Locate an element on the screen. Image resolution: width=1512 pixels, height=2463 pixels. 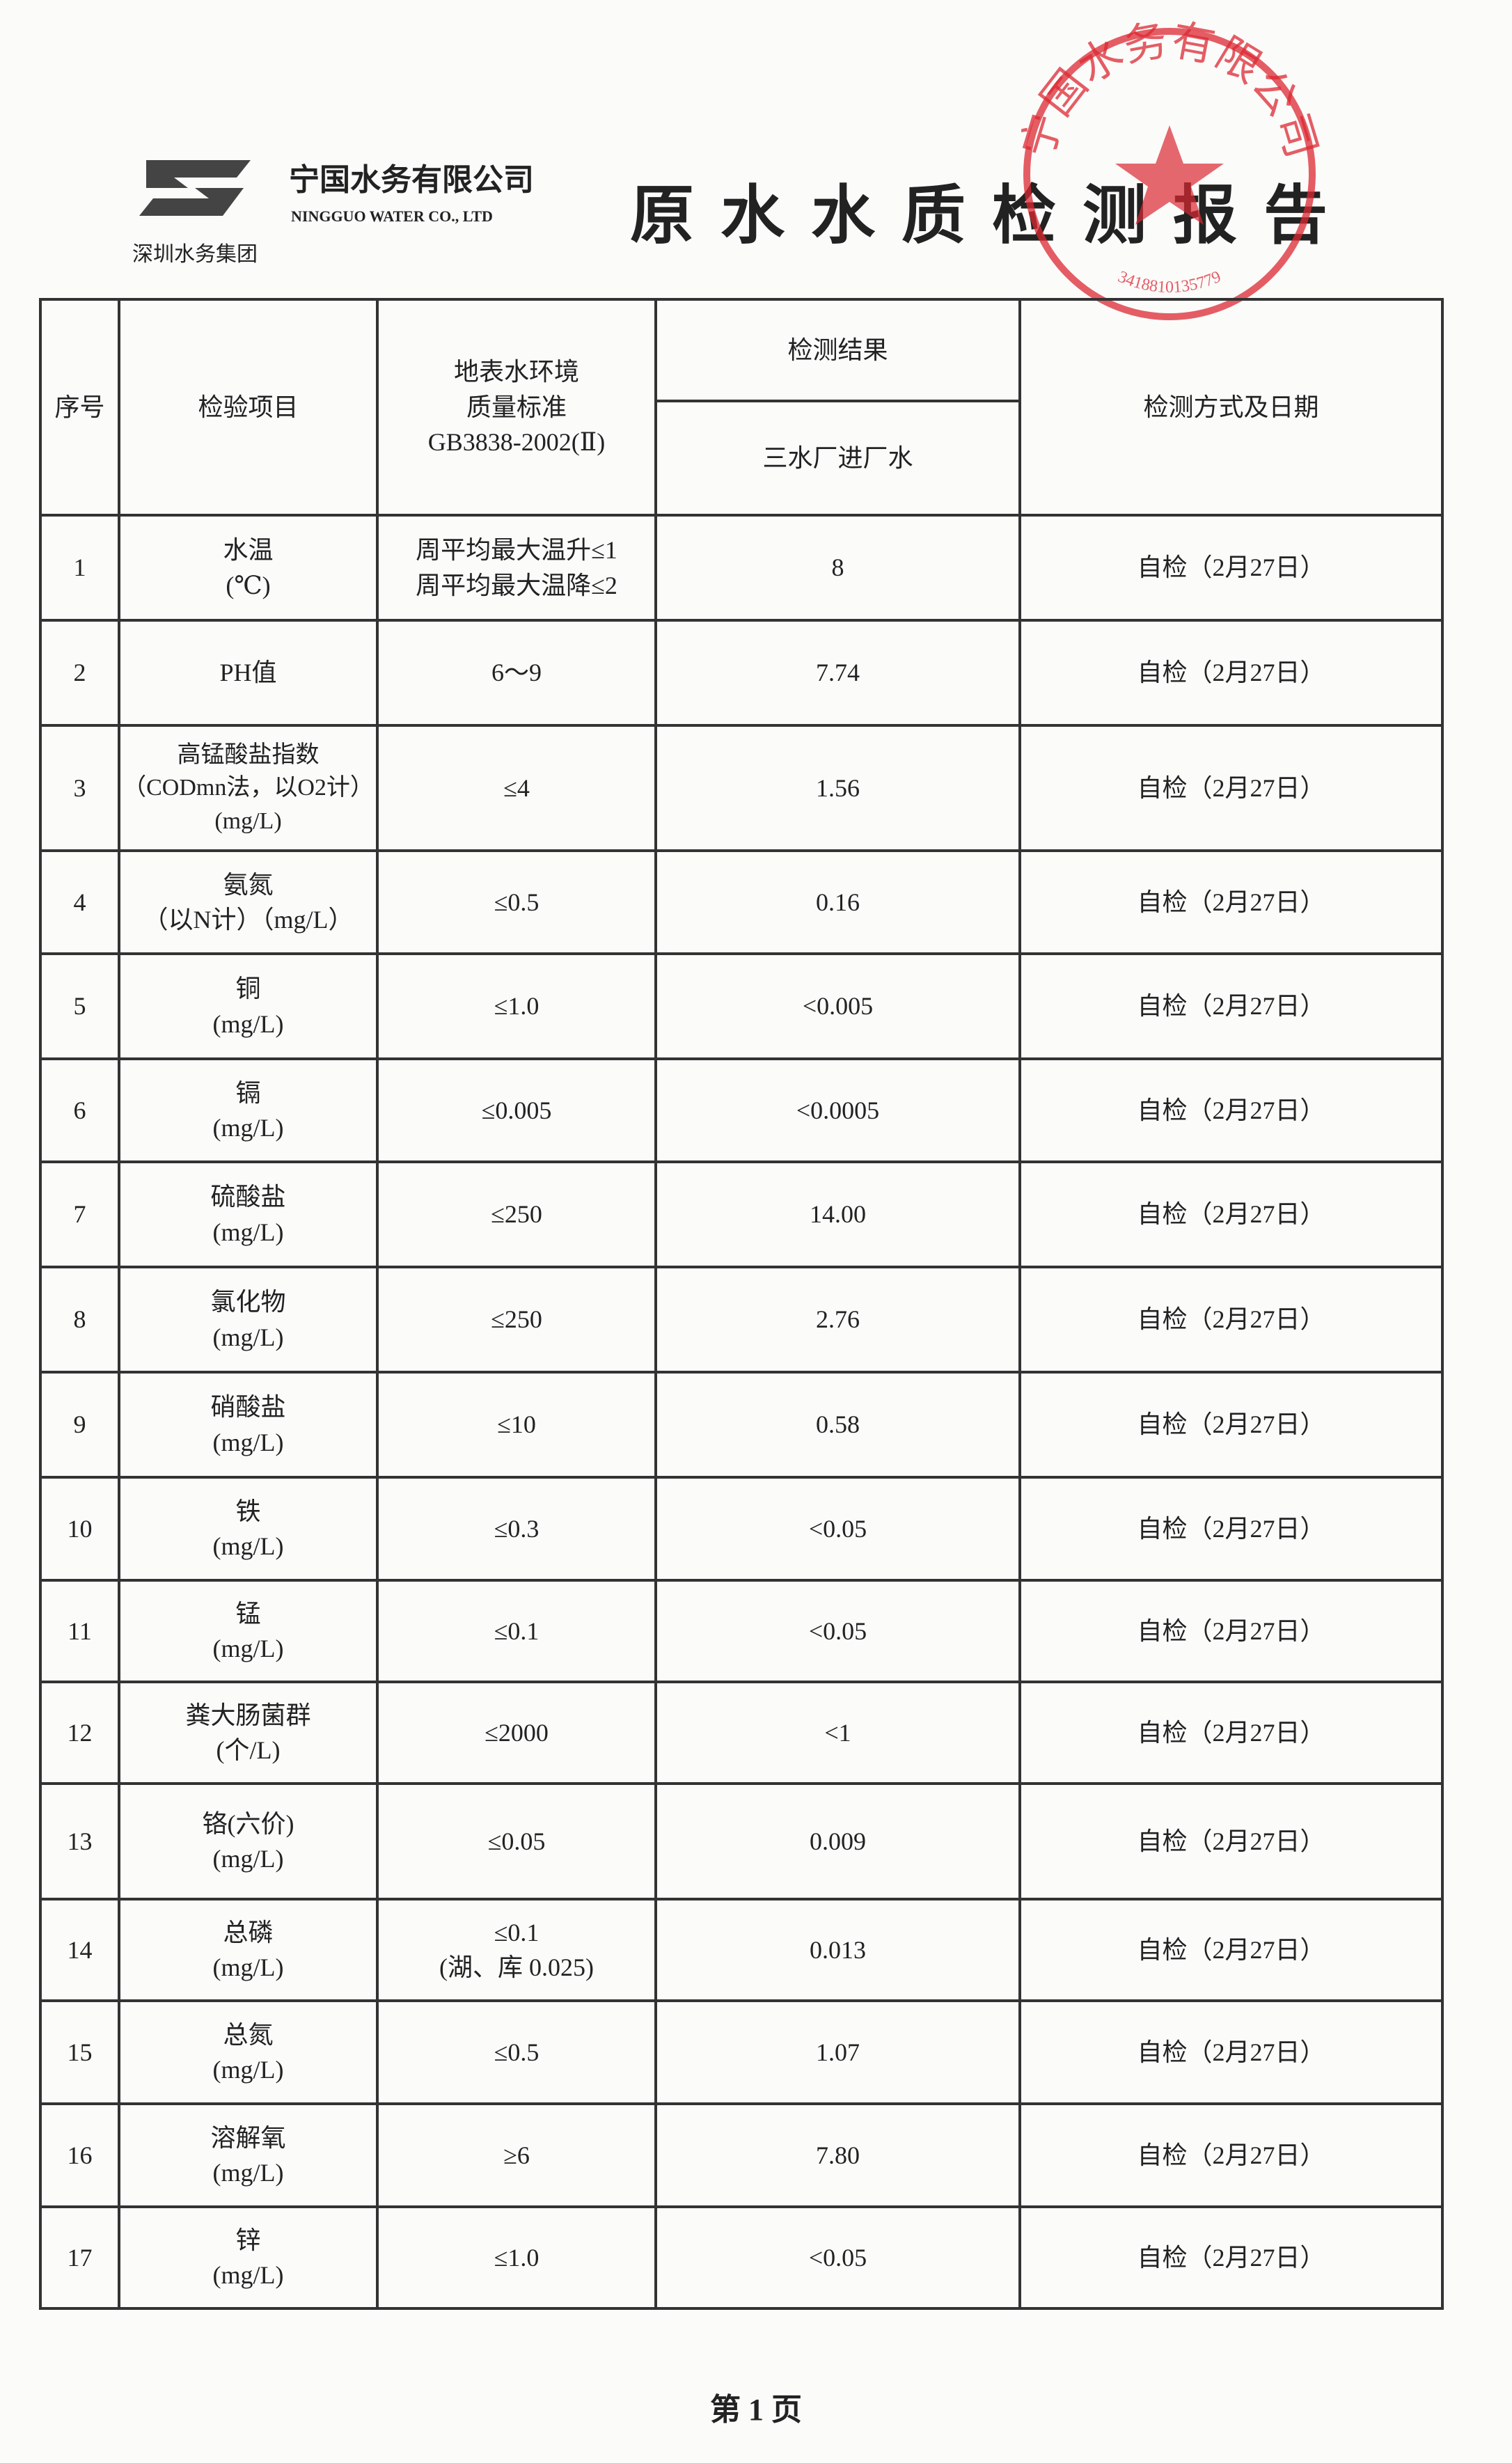
cell-no: 4 is located at coordinates (79, 902).